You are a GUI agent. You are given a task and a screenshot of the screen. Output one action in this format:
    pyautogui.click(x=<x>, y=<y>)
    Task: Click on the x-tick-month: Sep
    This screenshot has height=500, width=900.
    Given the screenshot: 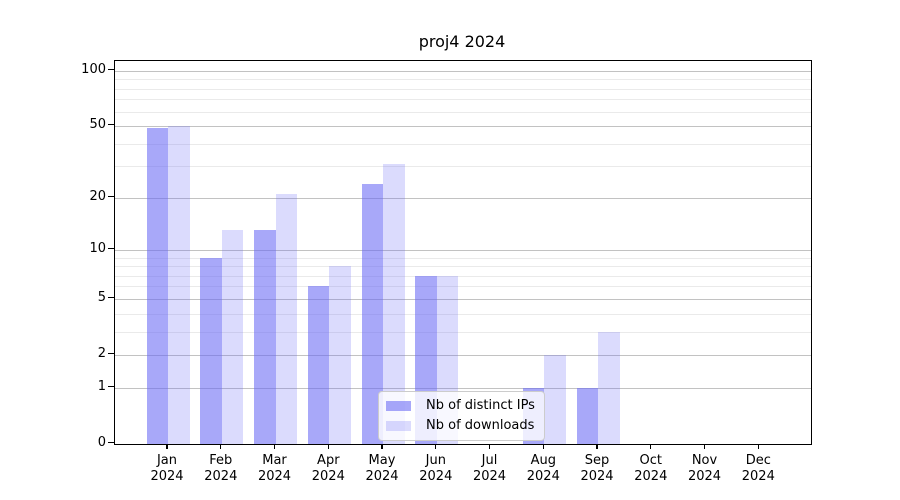 What is the action you would take?
    pyautogui.click(x=597, y=460)
    